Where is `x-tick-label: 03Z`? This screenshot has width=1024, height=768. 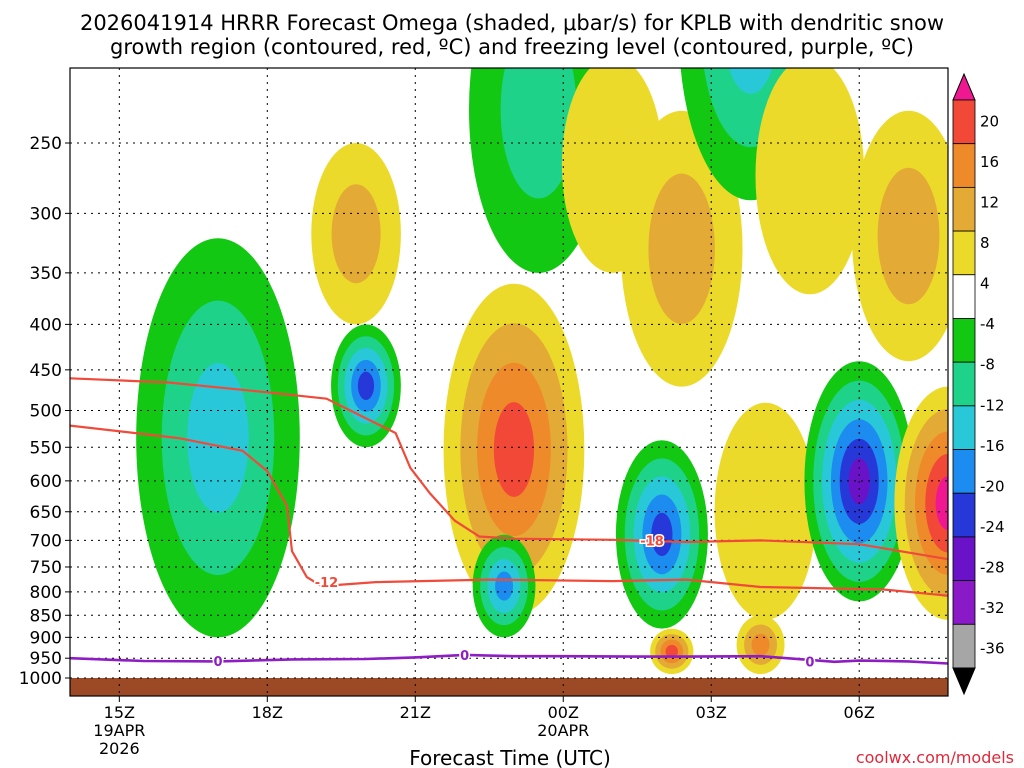 x-tick-label: 03Z is located at coordinates (711, 712).